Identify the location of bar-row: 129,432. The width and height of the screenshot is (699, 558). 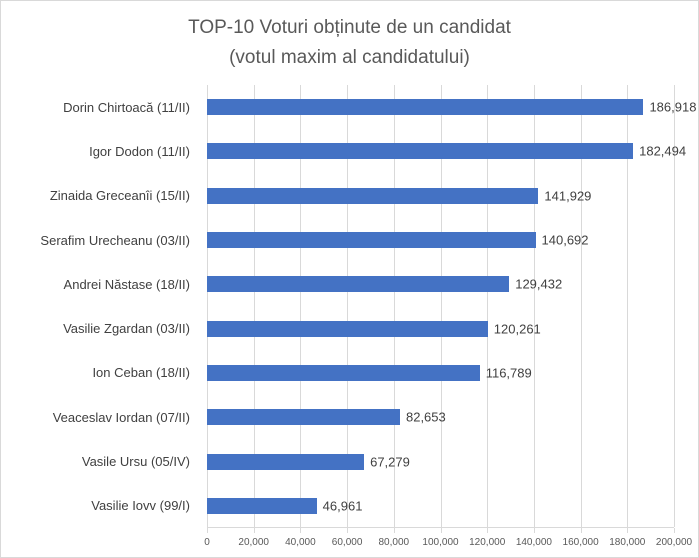
(440, 284).